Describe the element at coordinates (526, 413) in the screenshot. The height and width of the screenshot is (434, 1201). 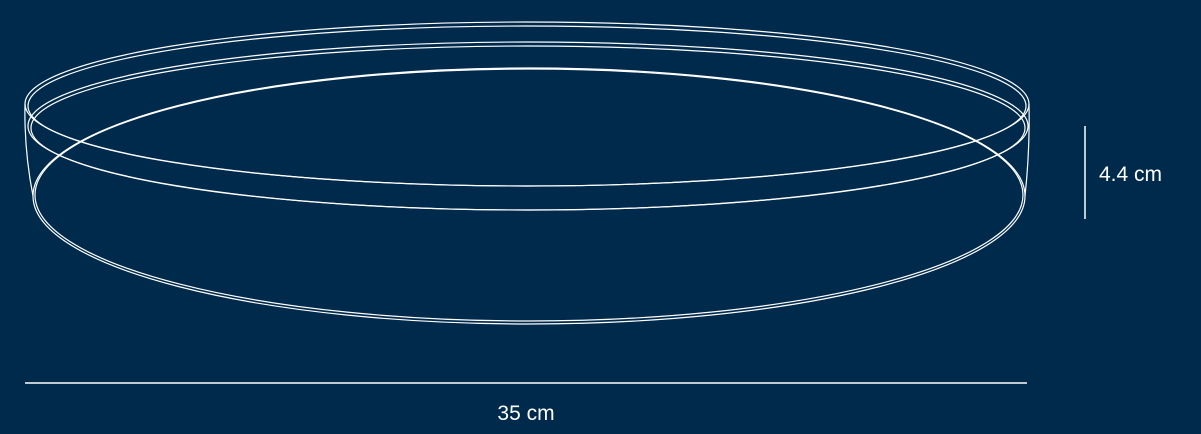
I see `width-dimension-label: 35 cm` at that location.